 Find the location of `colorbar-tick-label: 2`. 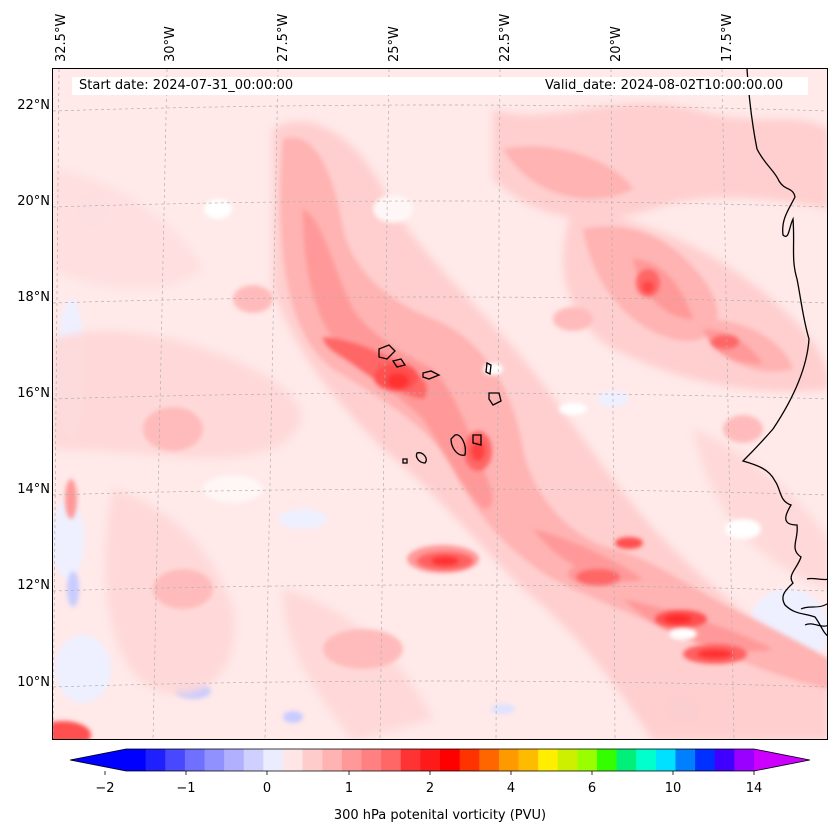

colorbar-tick-label: 2 is located at coordinates (430, 788).